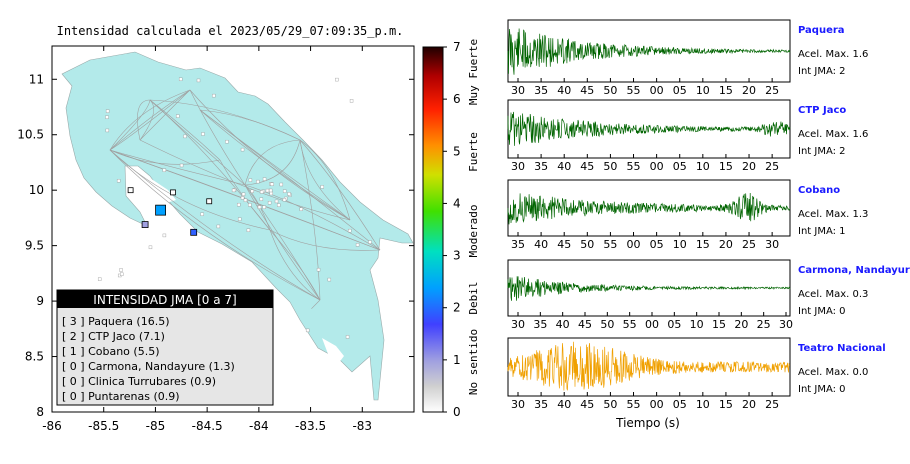  What do you see at coordinates (34, 246) in the screenshot?
I see `y-tick-label: 9.5` at bounding box center [34, 246].